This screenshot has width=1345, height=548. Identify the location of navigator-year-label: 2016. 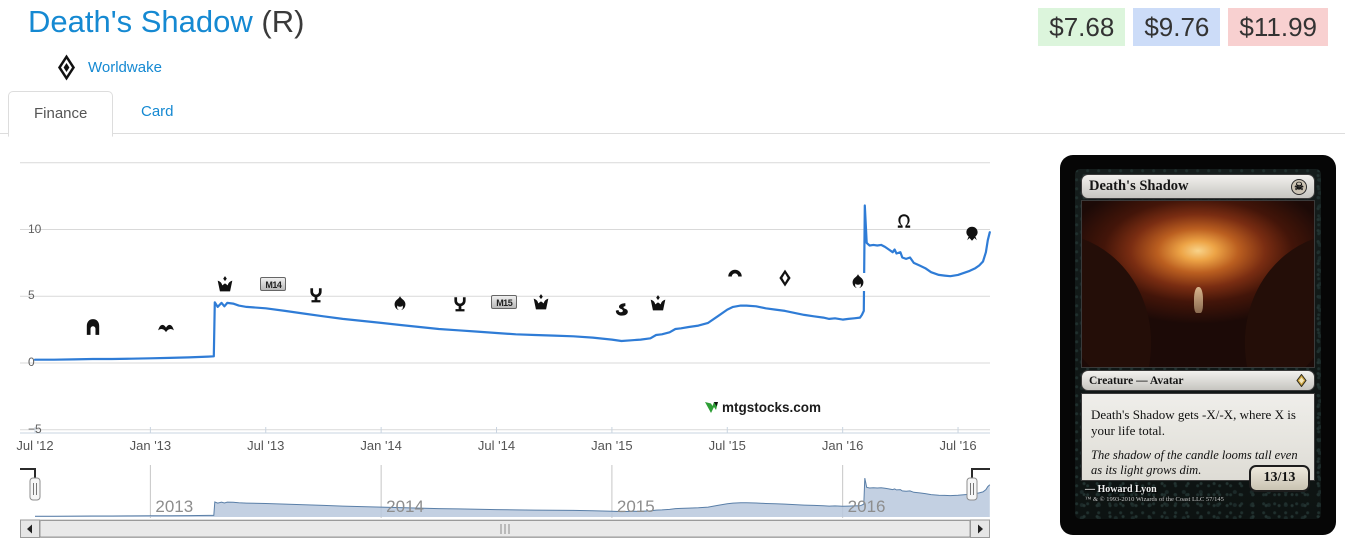
(866, 506).